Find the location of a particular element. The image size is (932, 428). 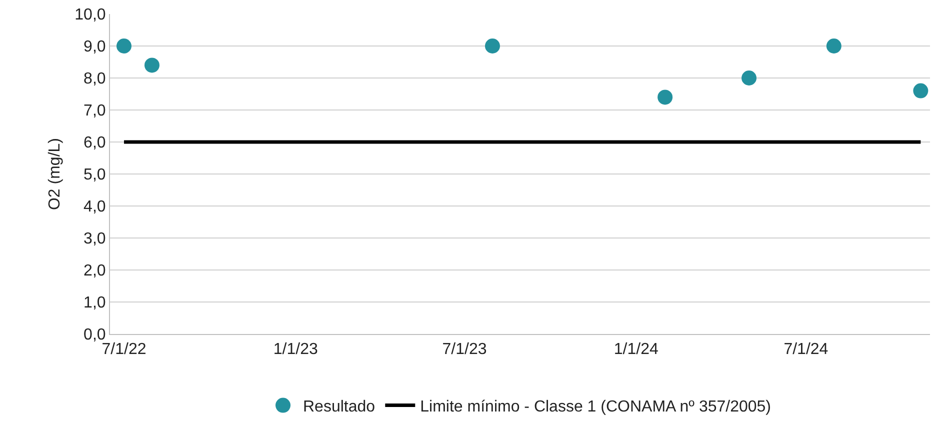

y-axis-title: O2 (mg/L) is located at coordinates (55, 174).